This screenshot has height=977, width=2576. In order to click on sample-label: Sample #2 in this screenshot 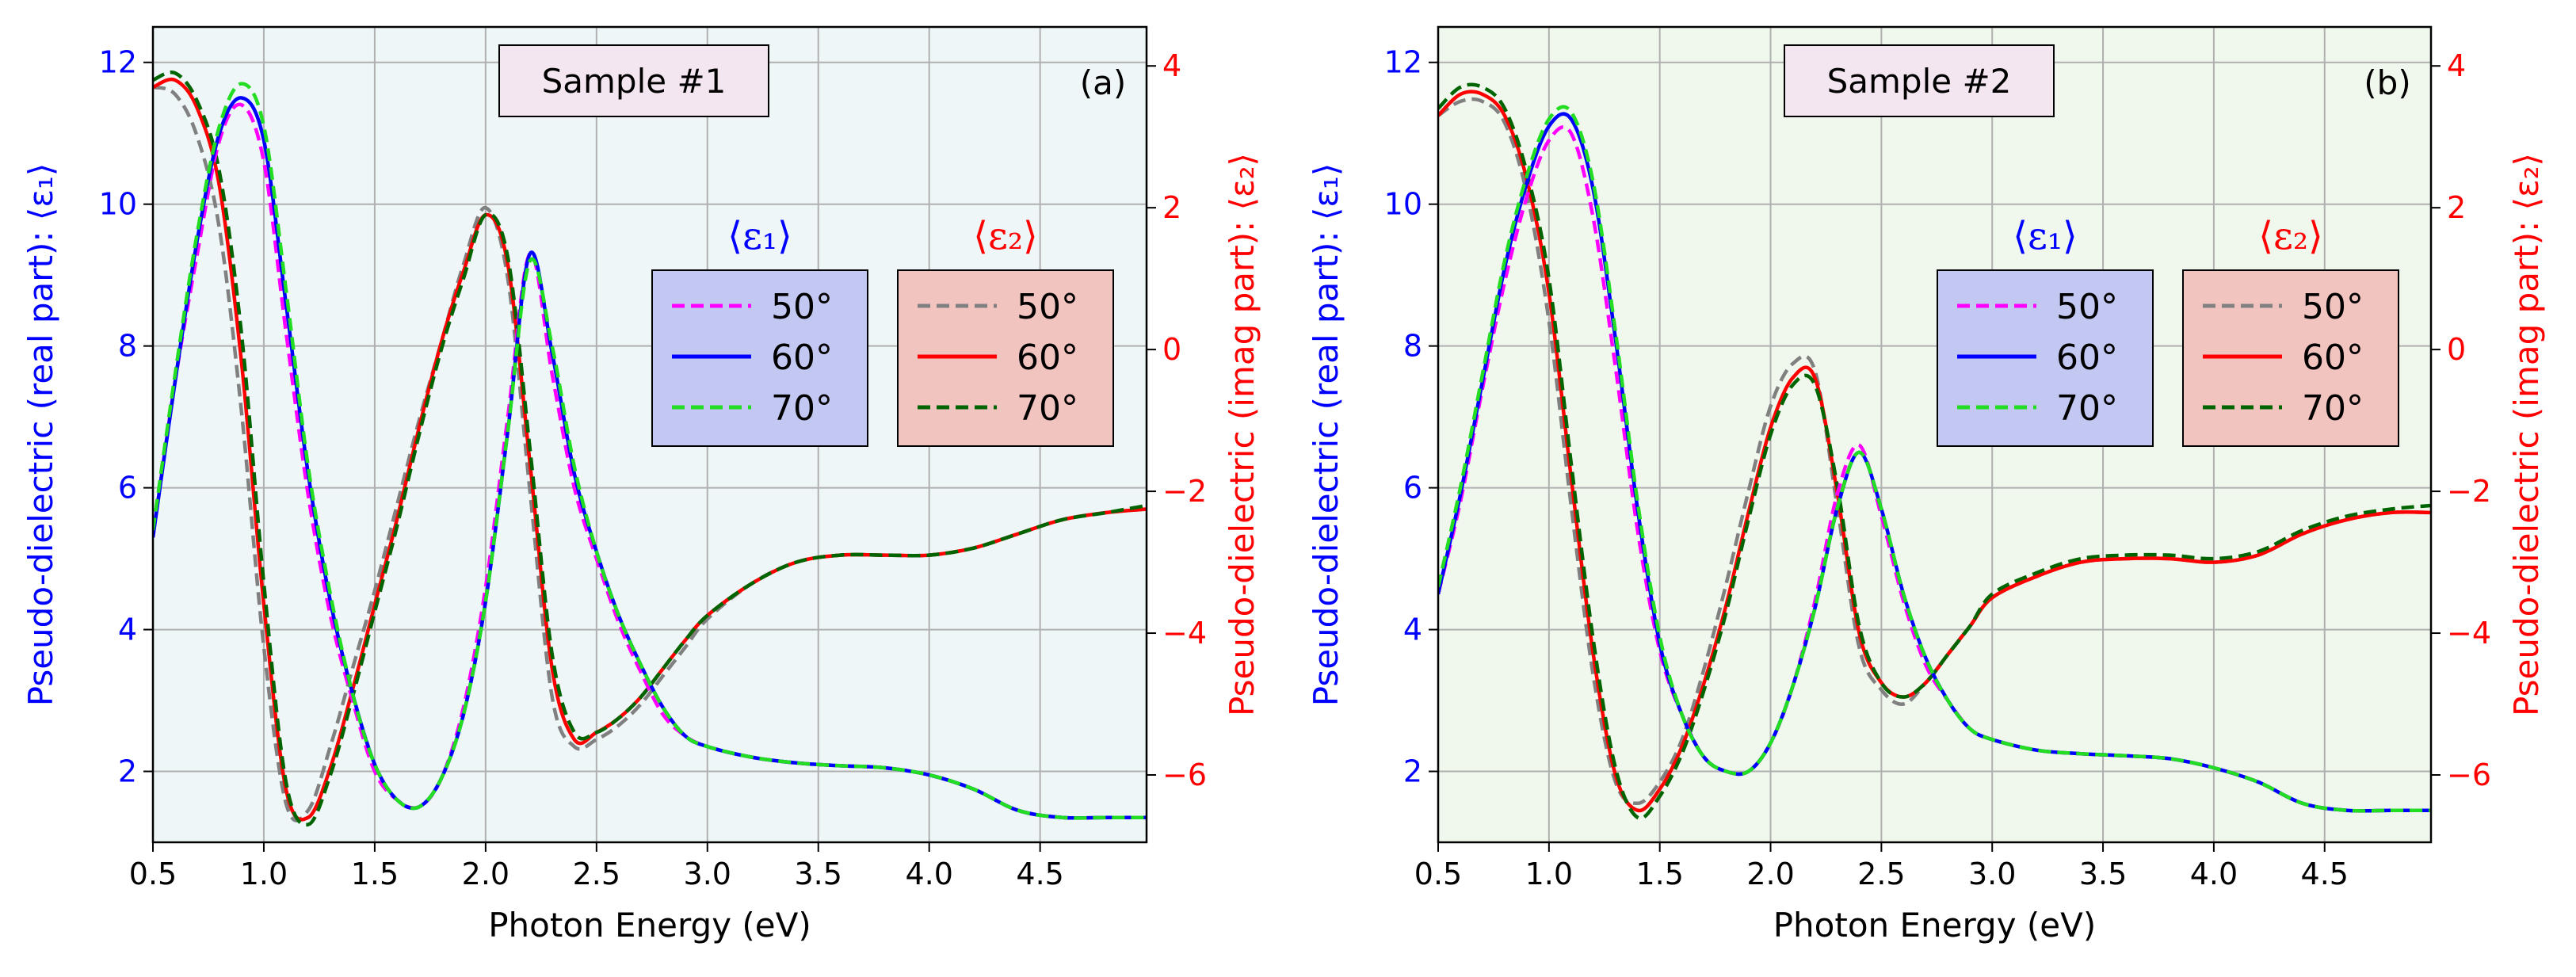, I will do `click(1919, 81)`.